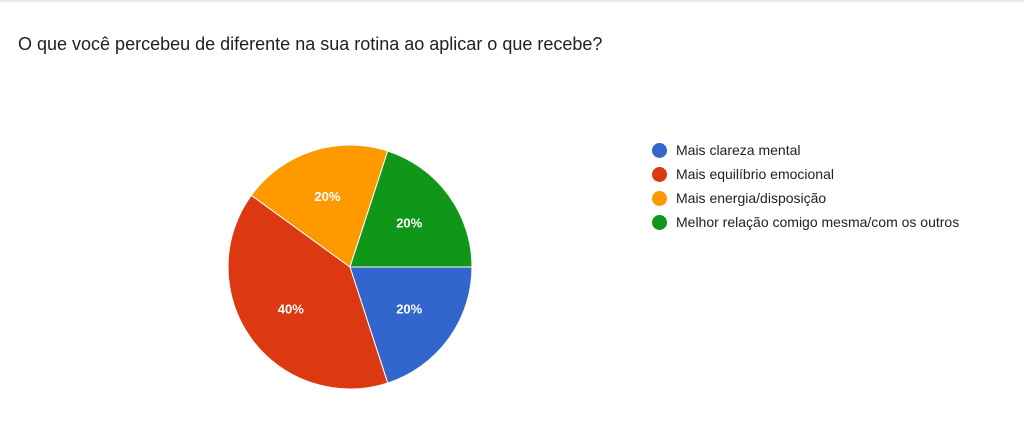 This screenshot has height=432, width=1024. I want to click on legend-label: Mais energia/disposição, so click(751, 198).